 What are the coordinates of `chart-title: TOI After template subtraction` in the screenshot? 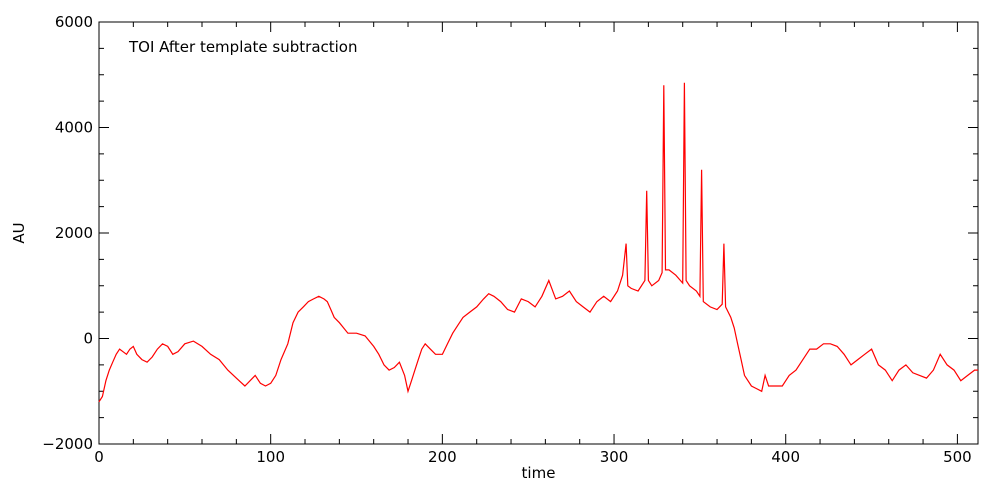 It's located at (243, 47).